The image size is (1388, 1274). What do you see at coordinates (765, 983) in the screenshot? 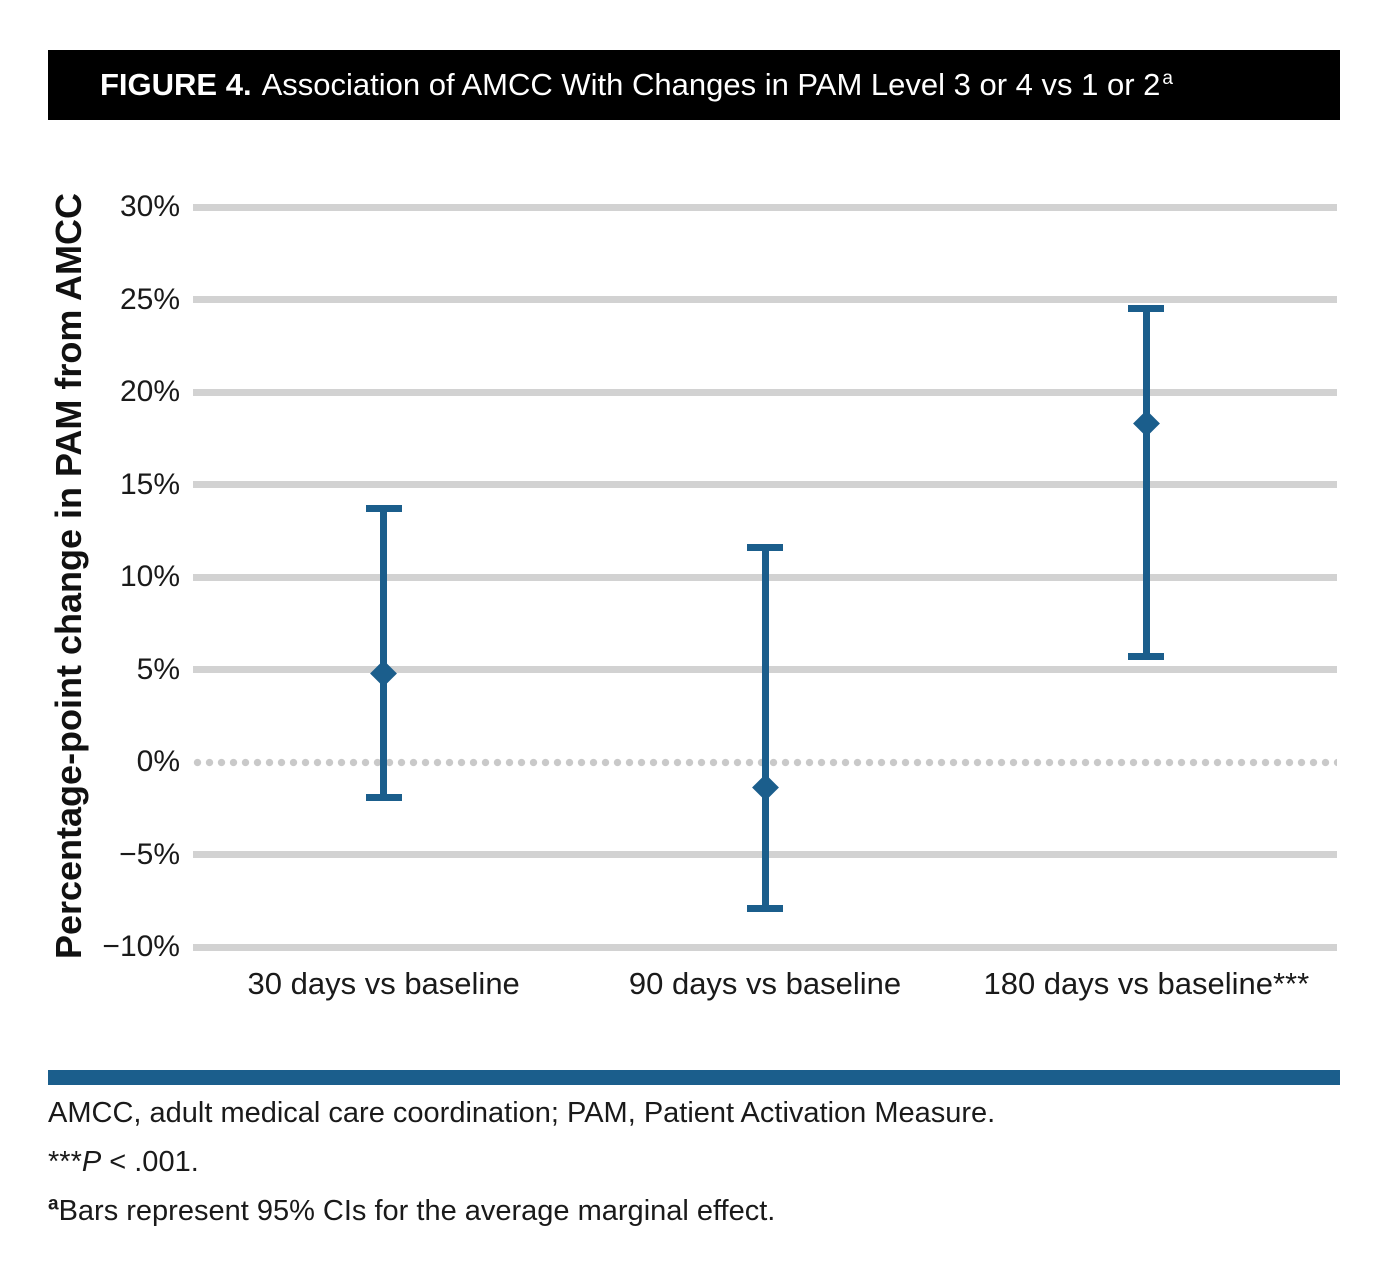
I see `x-axis-category-label: 90 days vs baseline` at bounding box center [765, 983].